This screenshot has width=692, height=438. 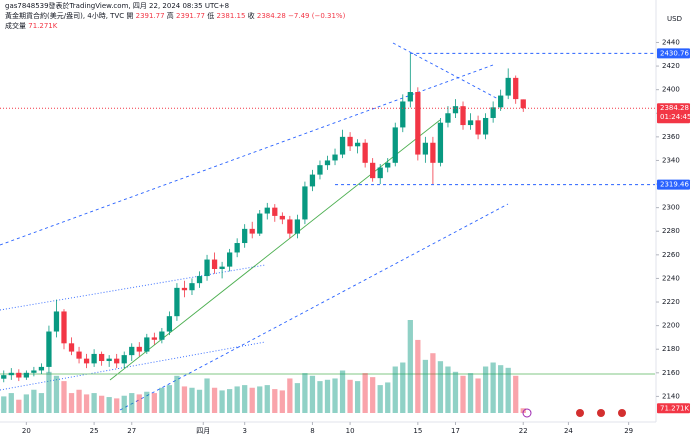 I want to click on currency: USD, so click(x=674, y=19).